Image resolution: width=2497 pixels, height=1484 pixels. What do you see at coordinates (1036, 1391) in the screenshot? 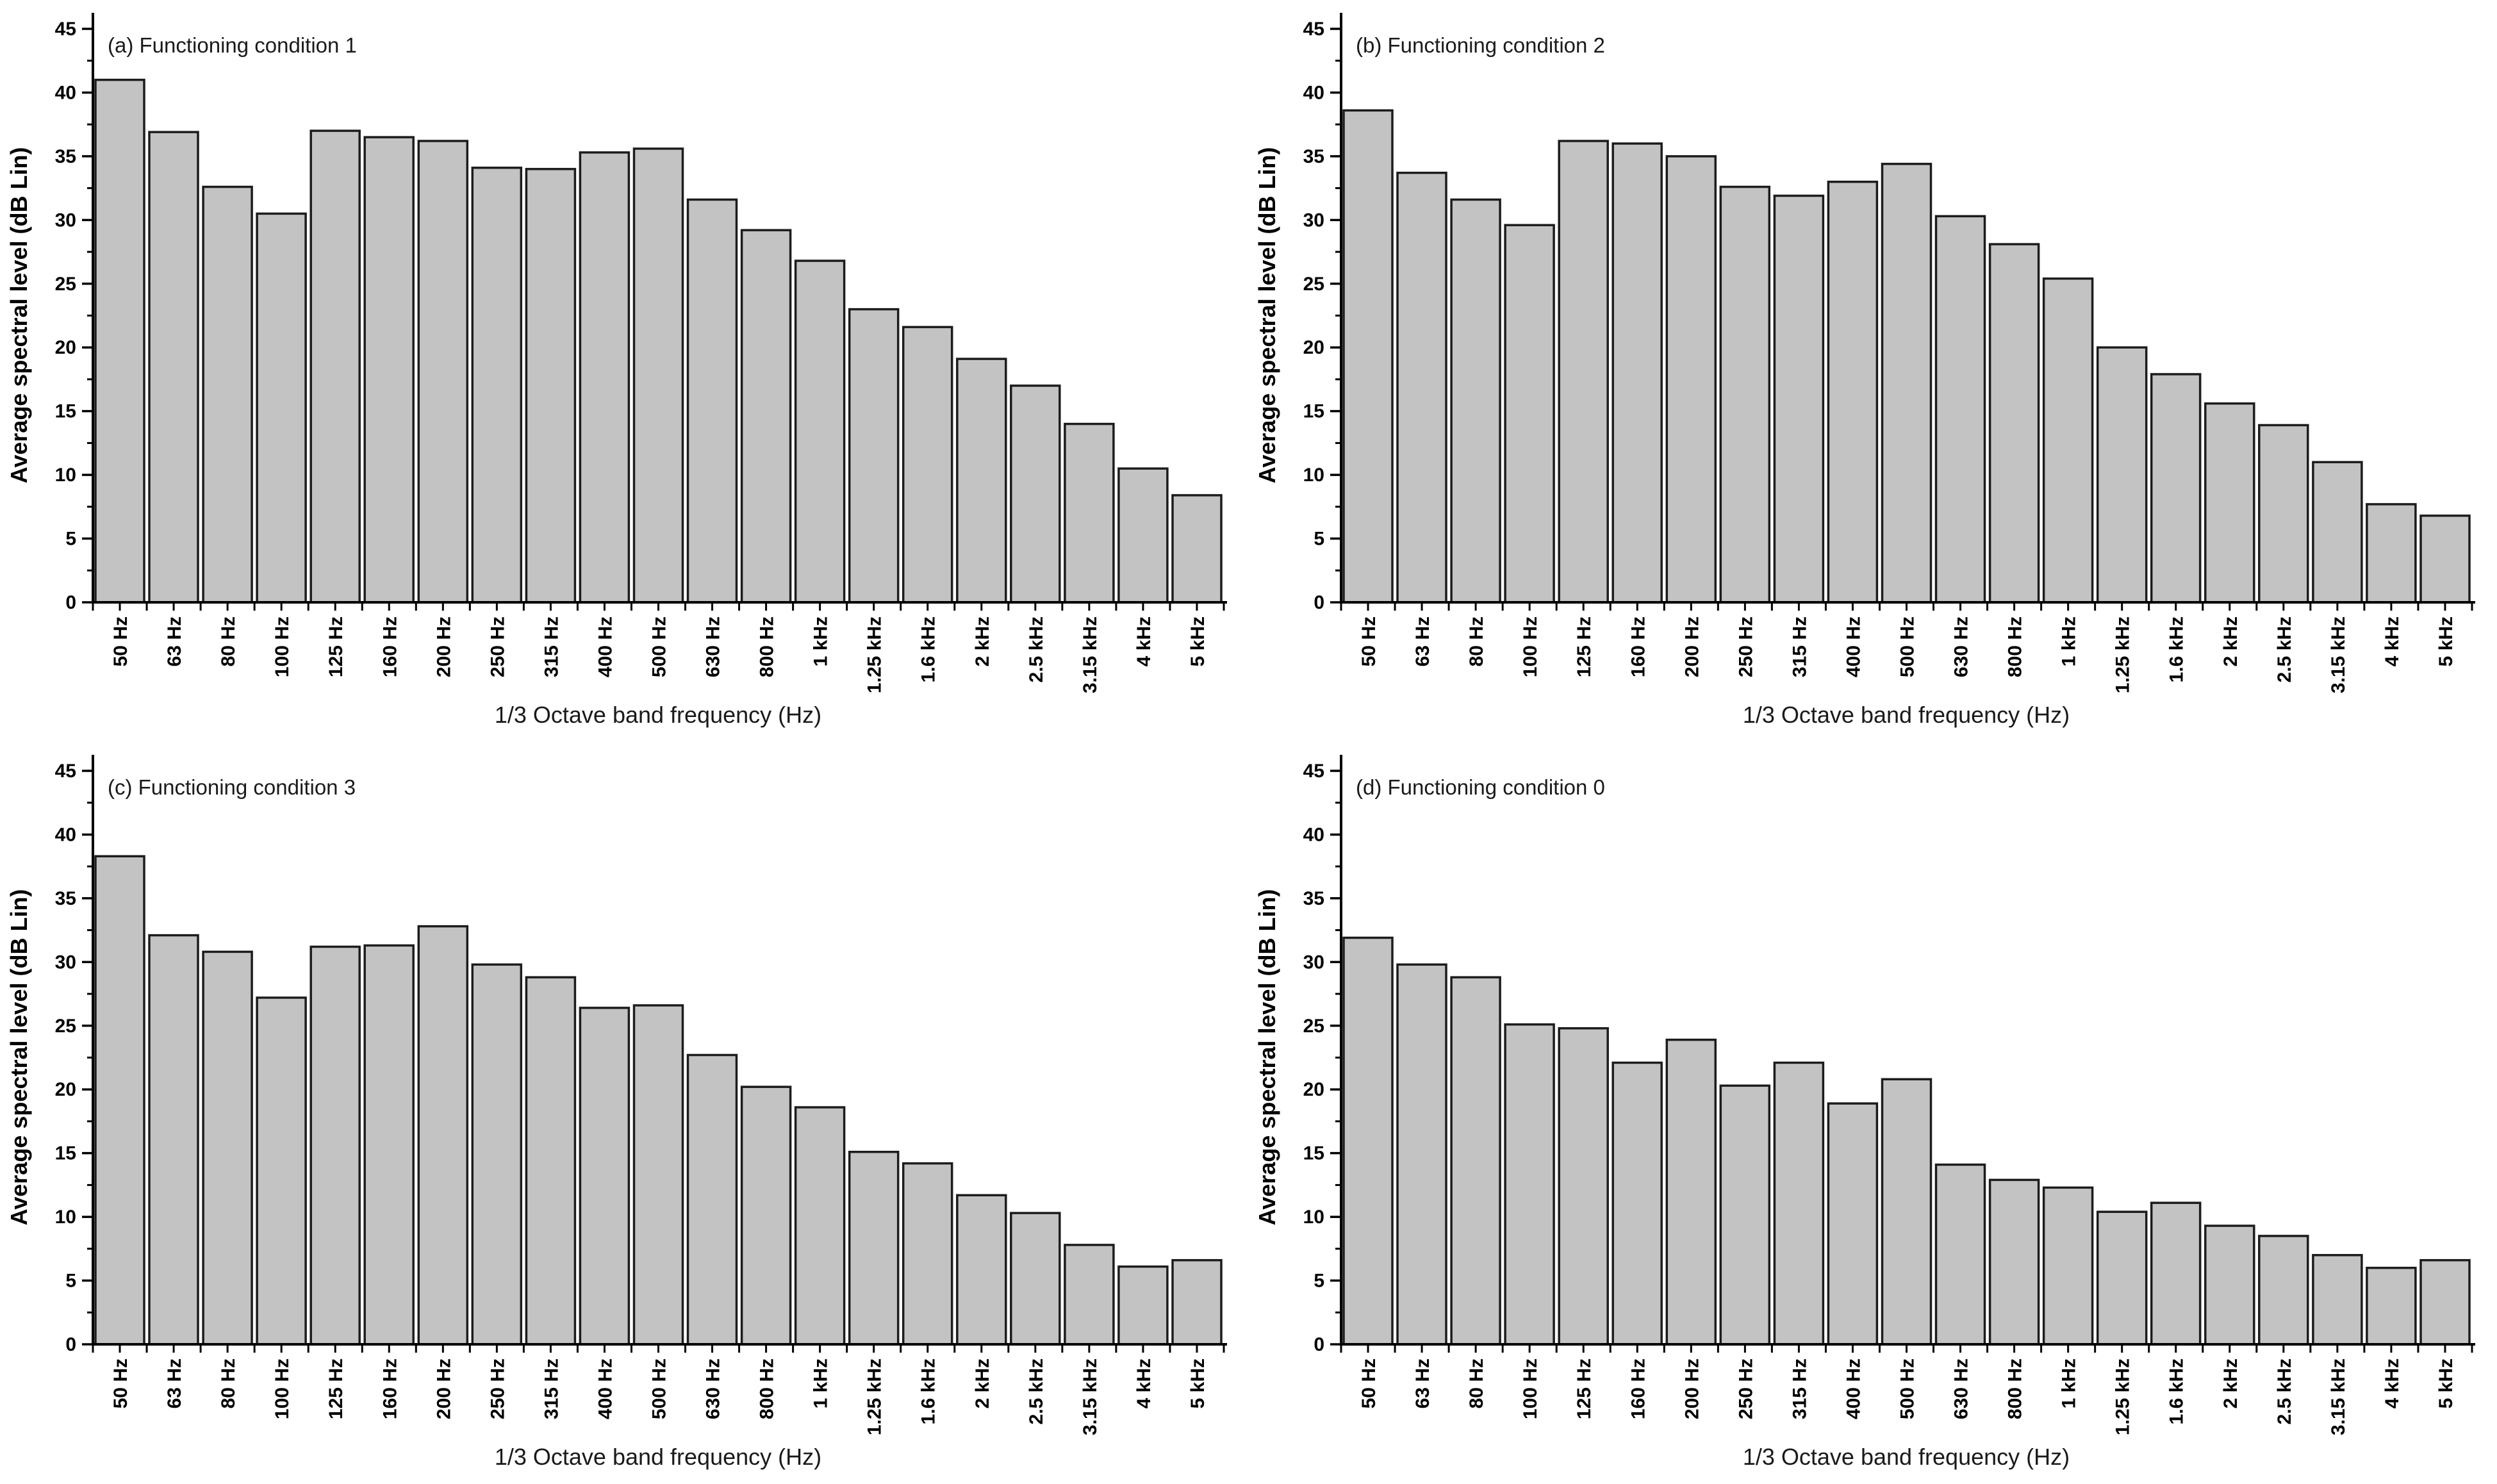
I see `x-tick-label: 2.5 kHz` at bounding box center [1036, 1391].